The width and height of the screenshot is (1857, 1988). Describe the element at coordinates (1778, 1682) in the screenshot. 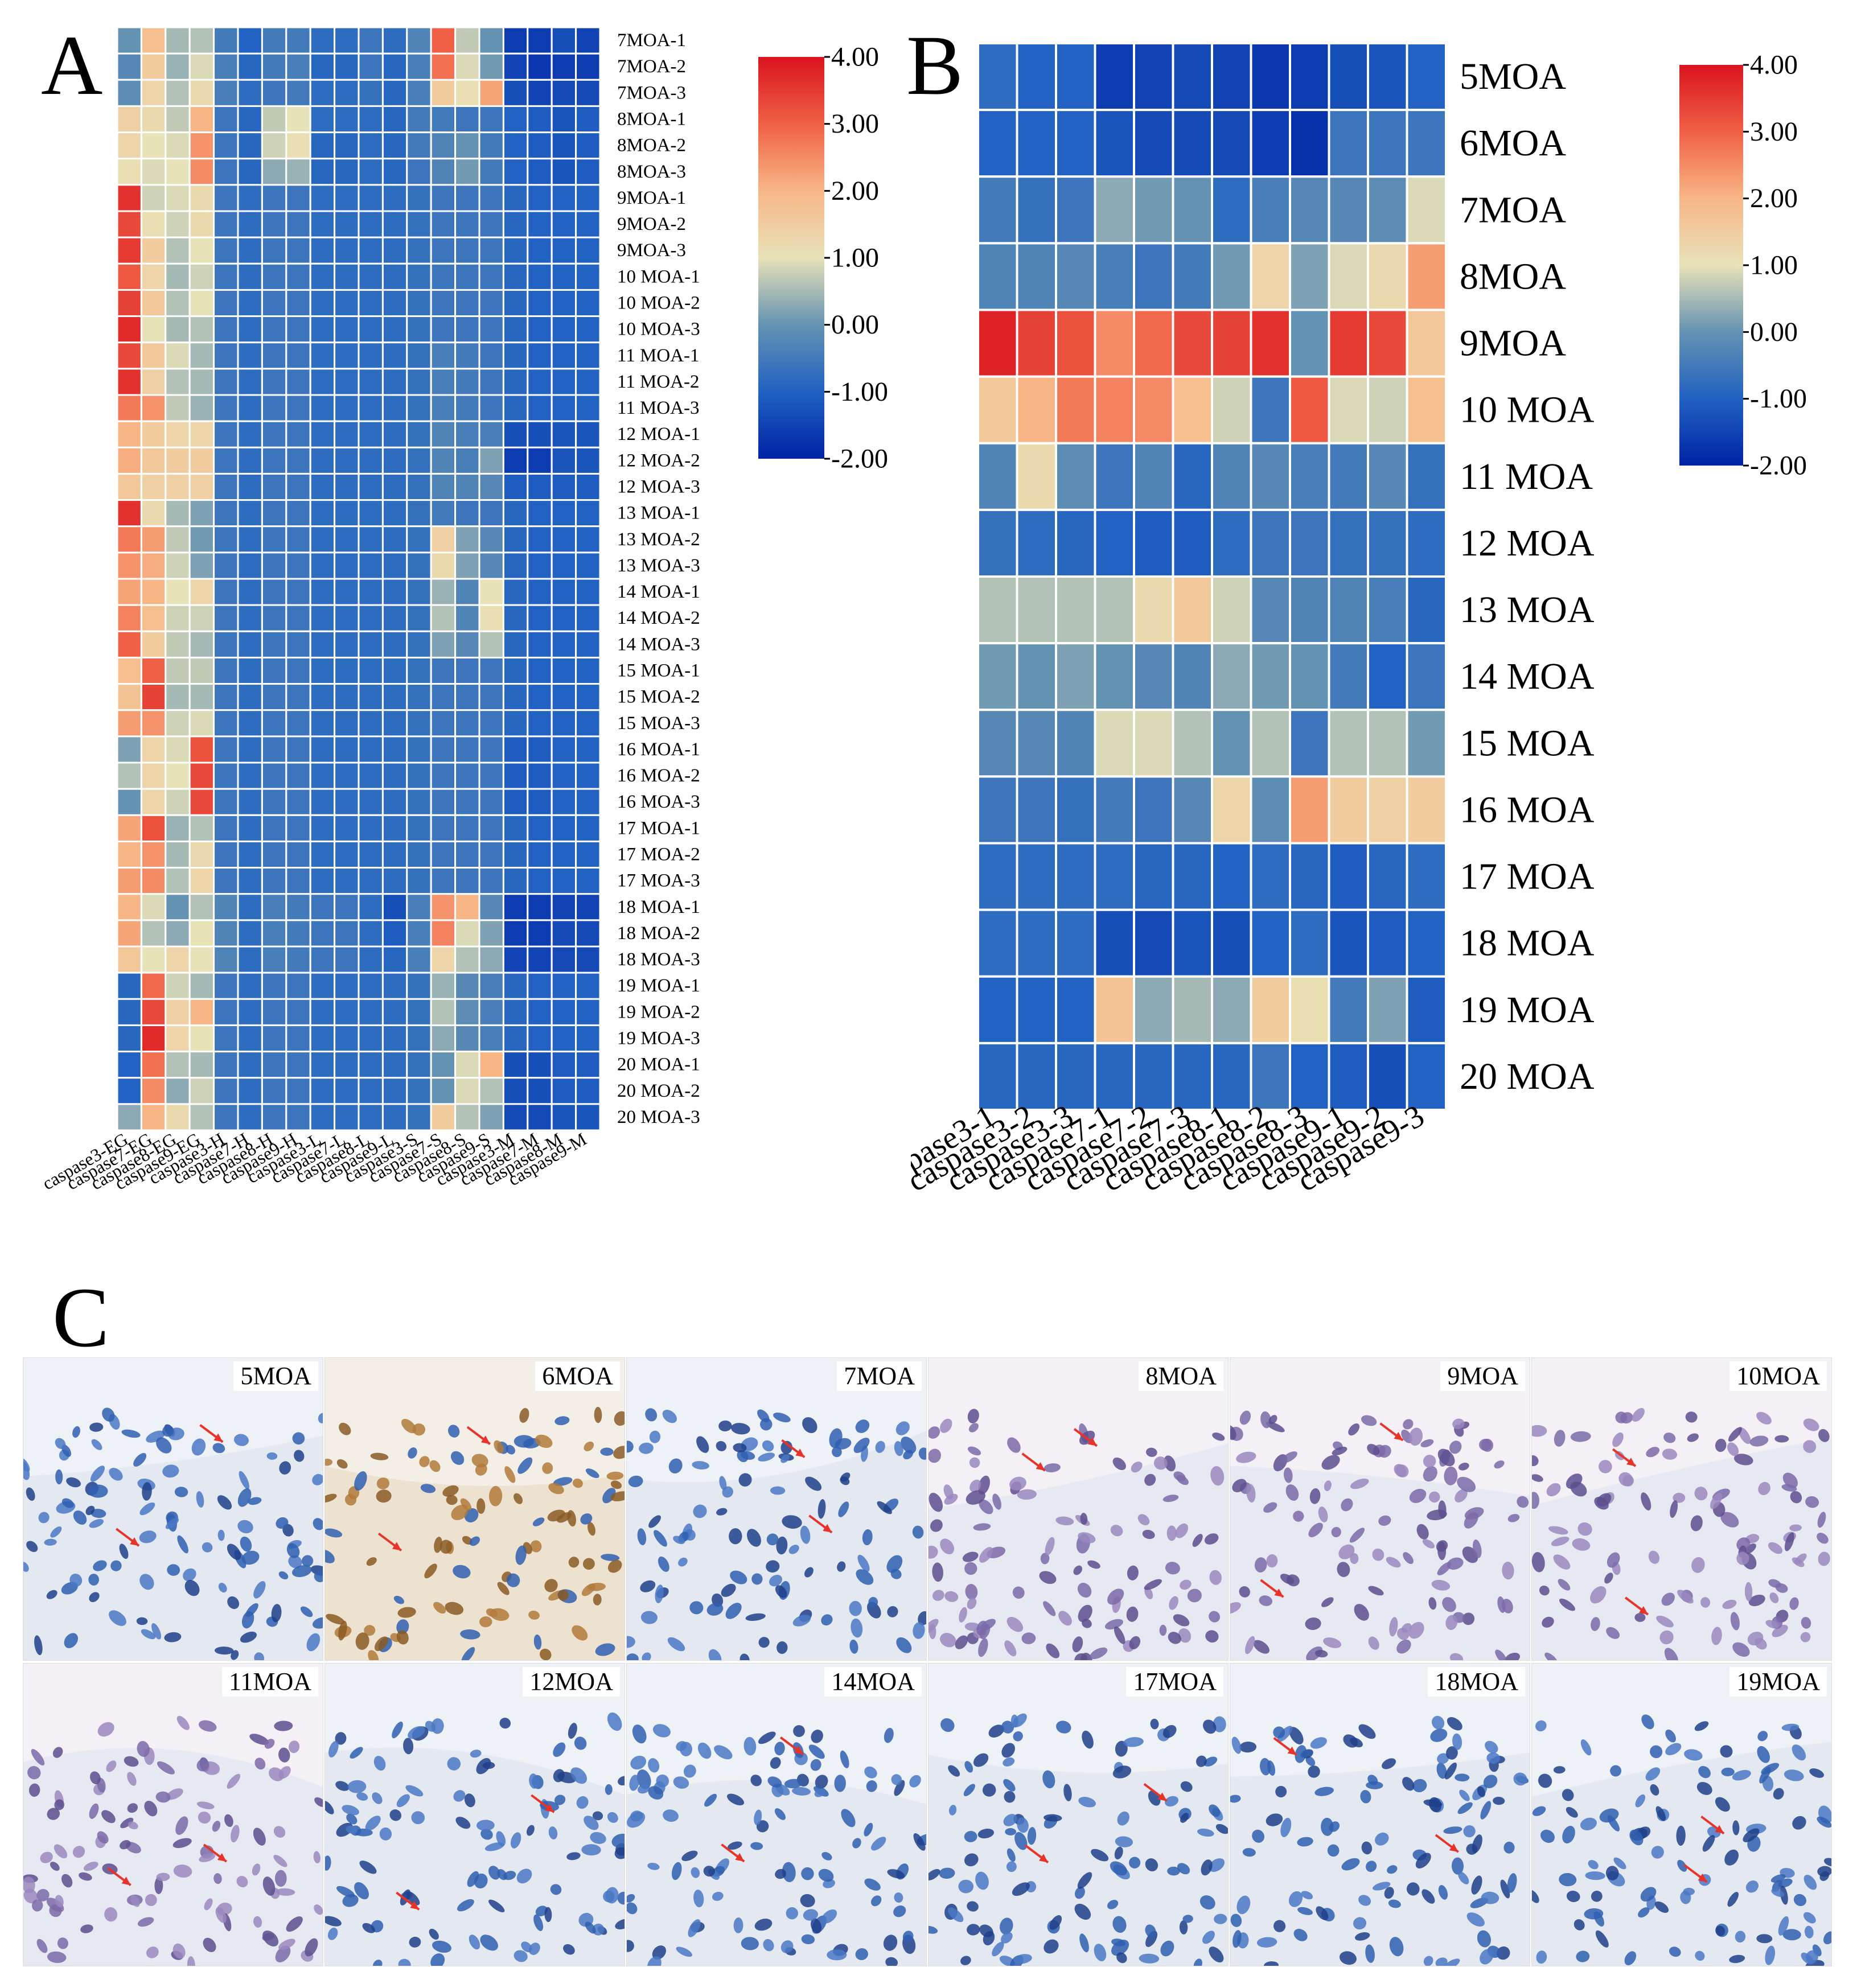

I see `ihc-tile-label: 19MOA` at that location.